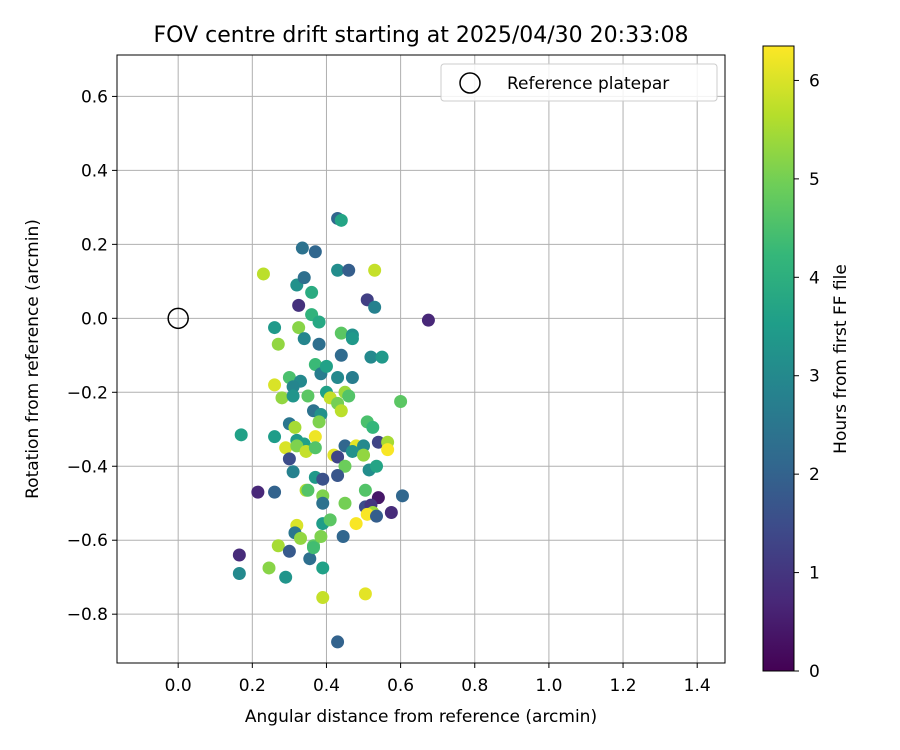 This screenshot has height=750, width=900. I want to click on scatter-points, so click(333, 430).